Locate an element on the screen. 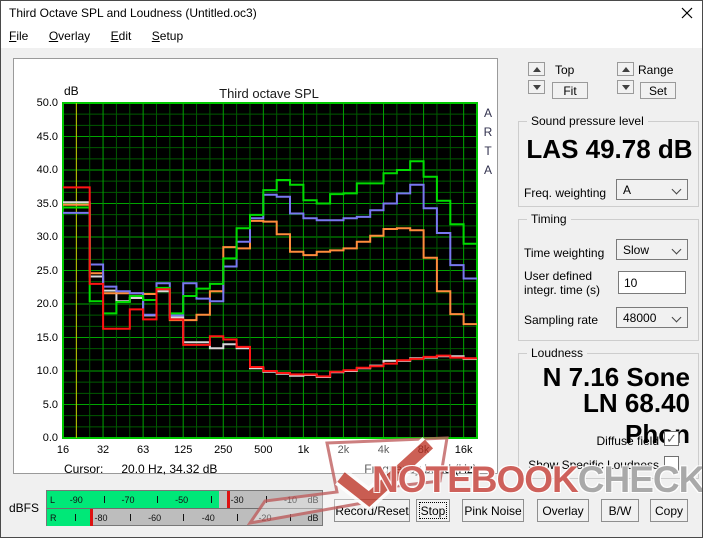 The width and height of the screenshot is (703, 538). scale-label: -80 is located at coordinates (101, 518).